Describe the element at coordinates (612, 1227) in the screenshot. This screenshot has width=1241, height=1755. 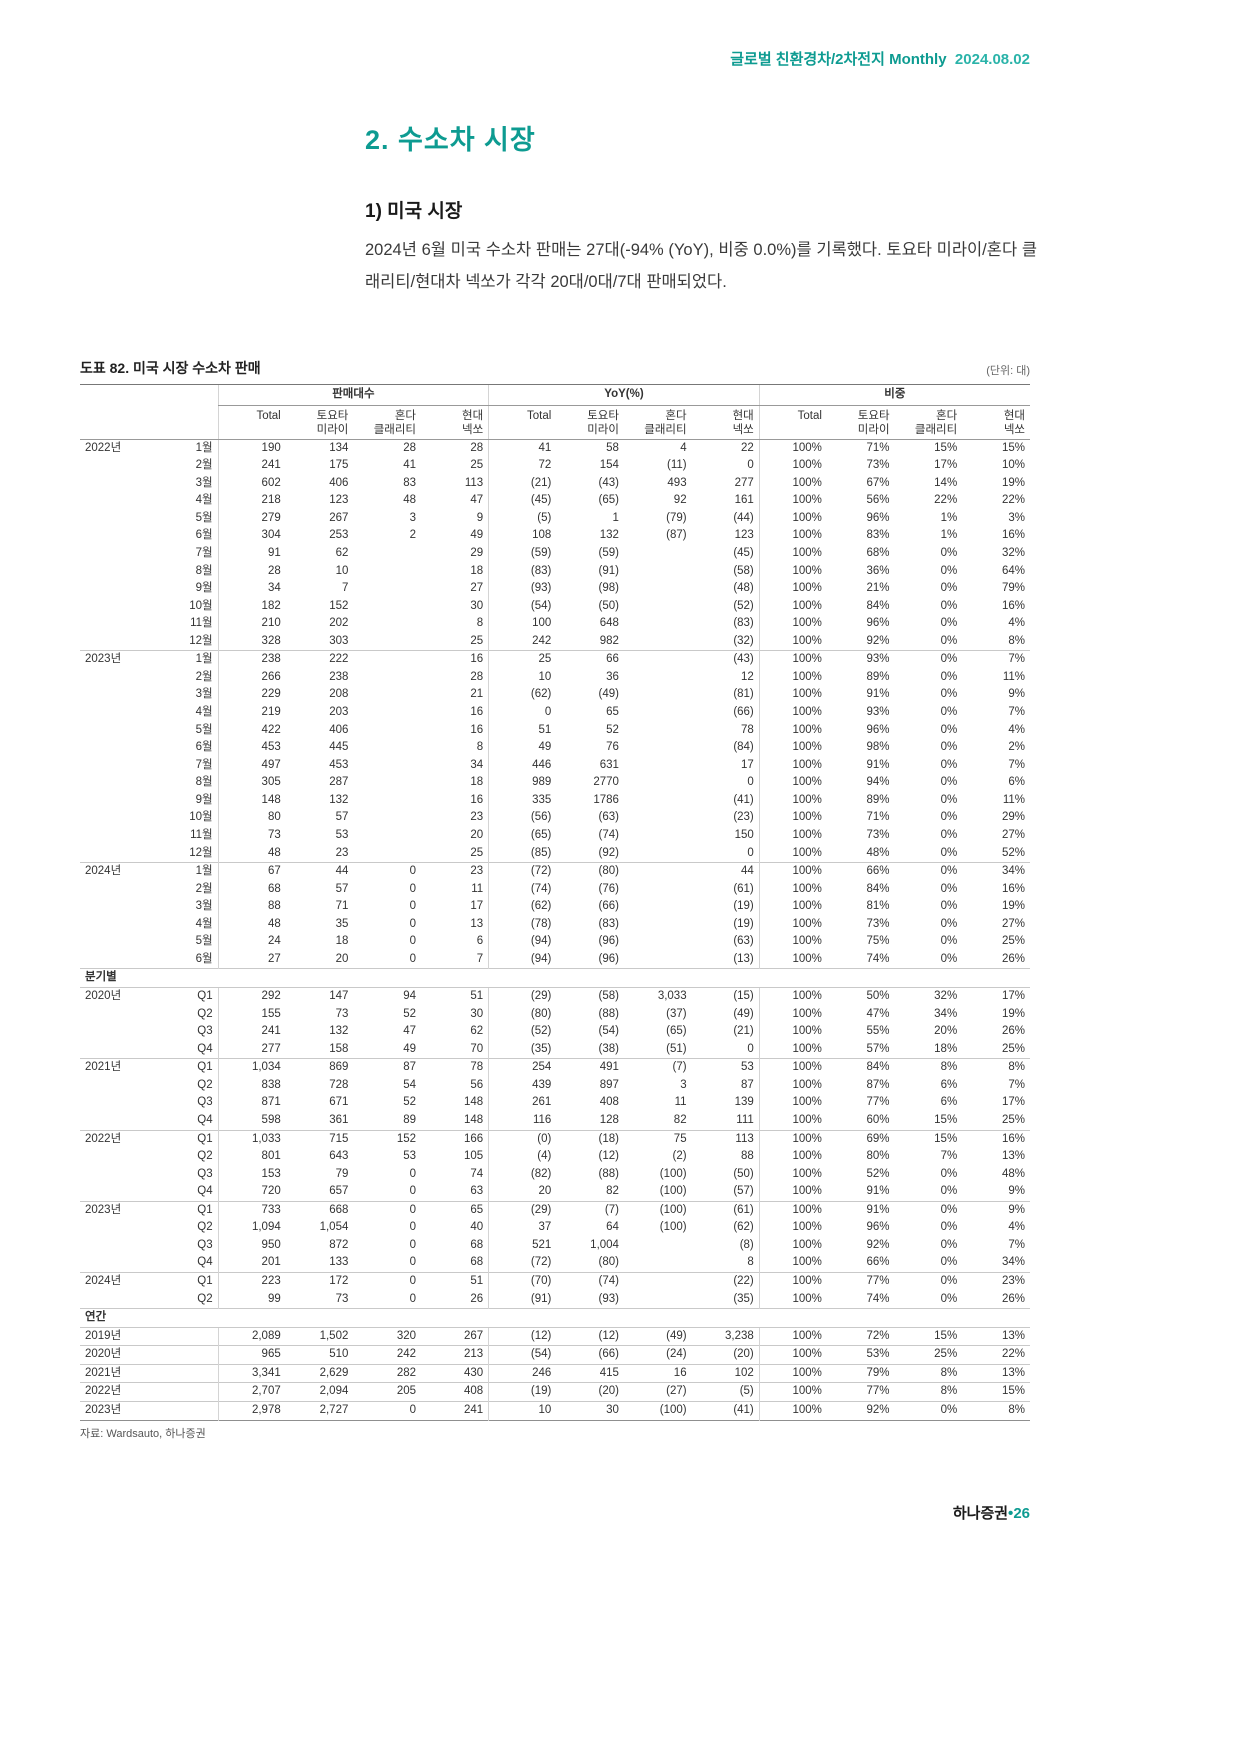
I see `table-cell: 64` at that location.